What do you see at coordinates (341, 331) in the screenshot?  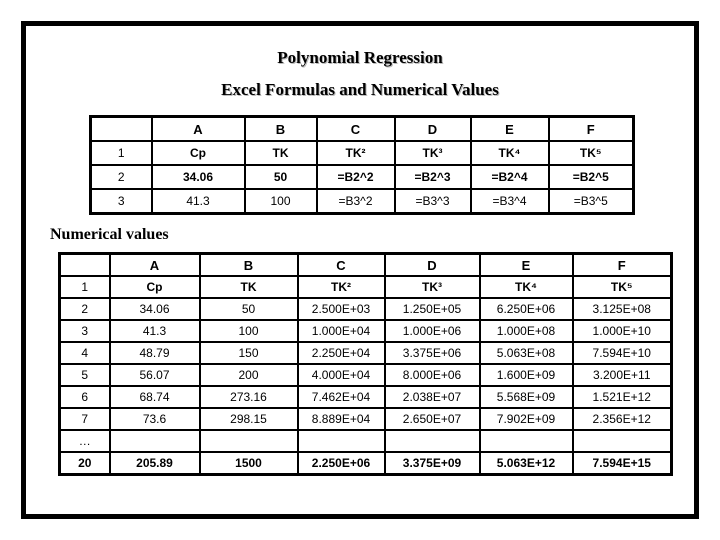 I see `cell-C3: 1.000E+04` at bounding box center [341, 331].